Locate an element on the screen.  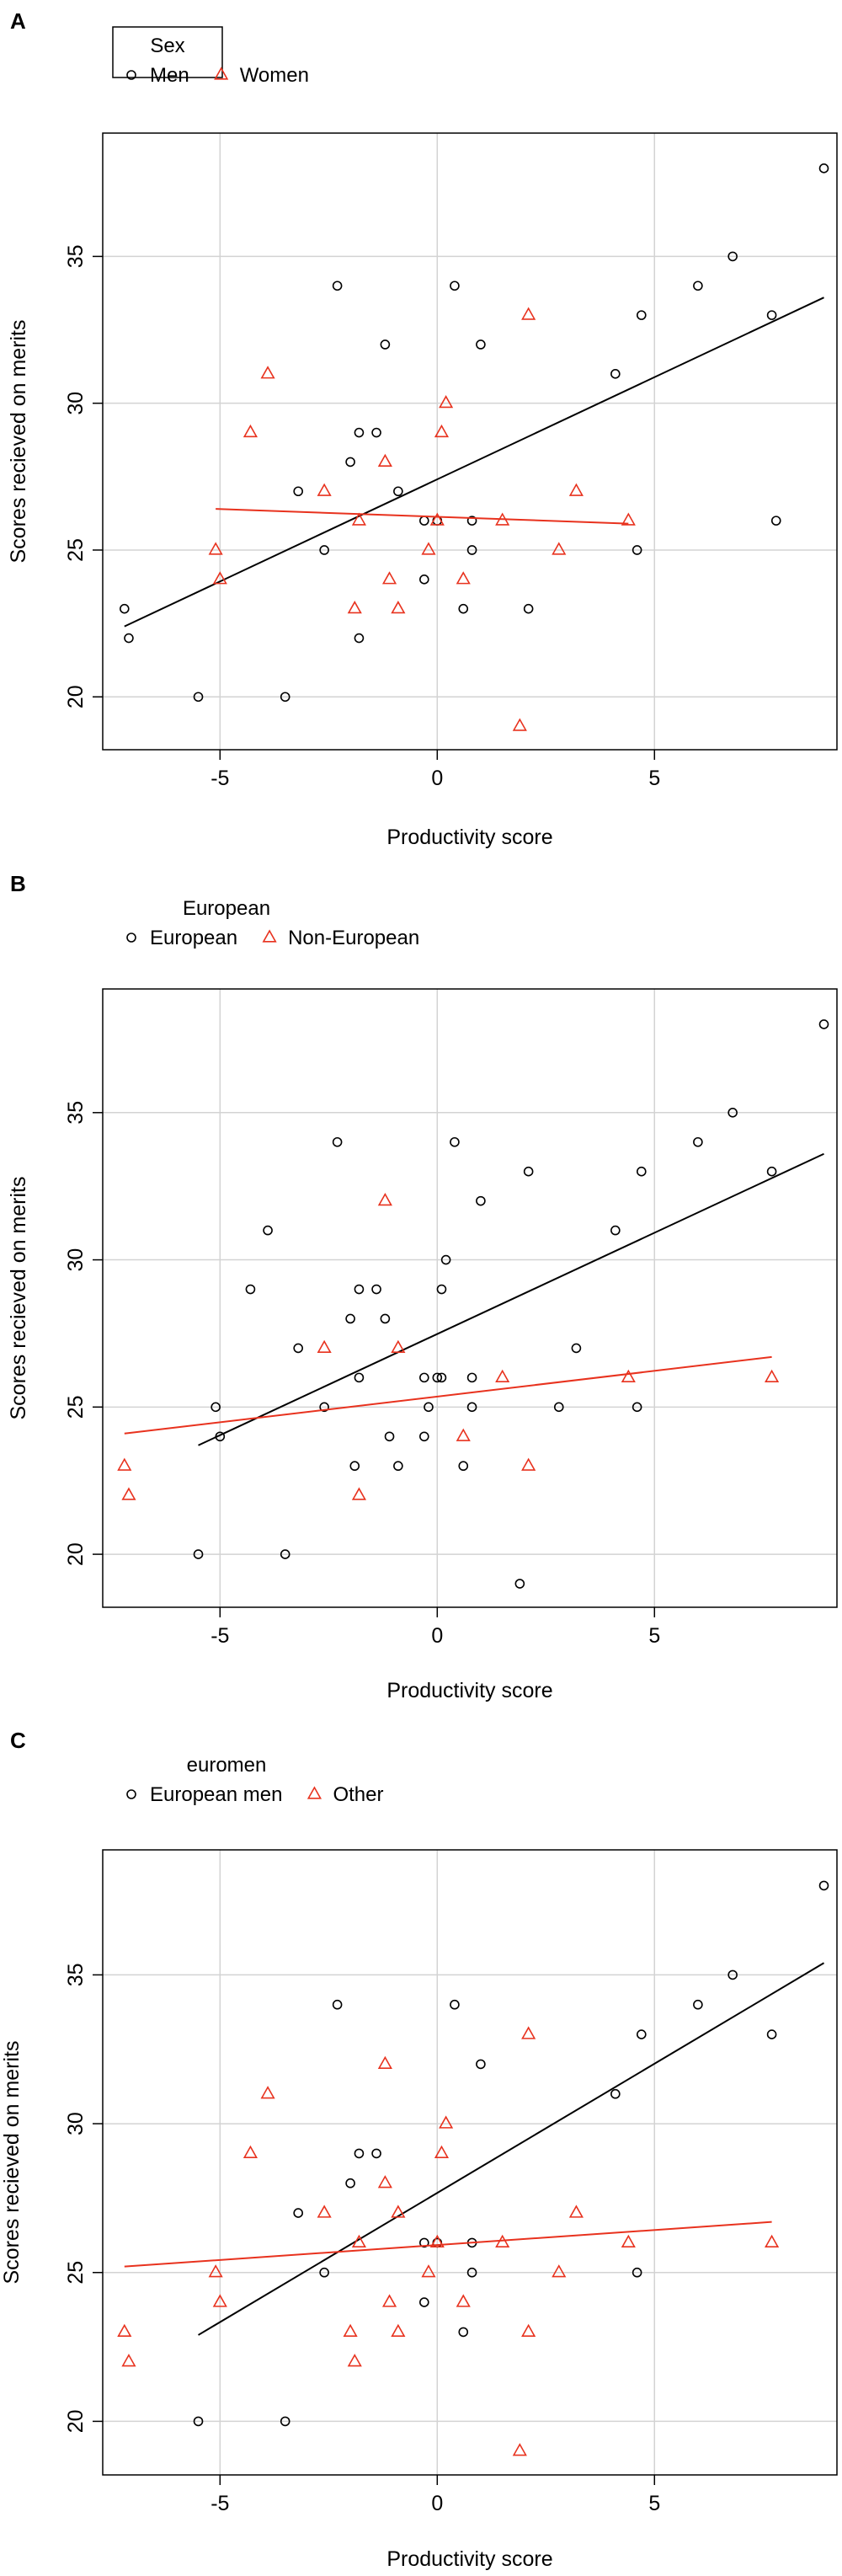
legend-marker-triangle is located at coordinates (221, 73).